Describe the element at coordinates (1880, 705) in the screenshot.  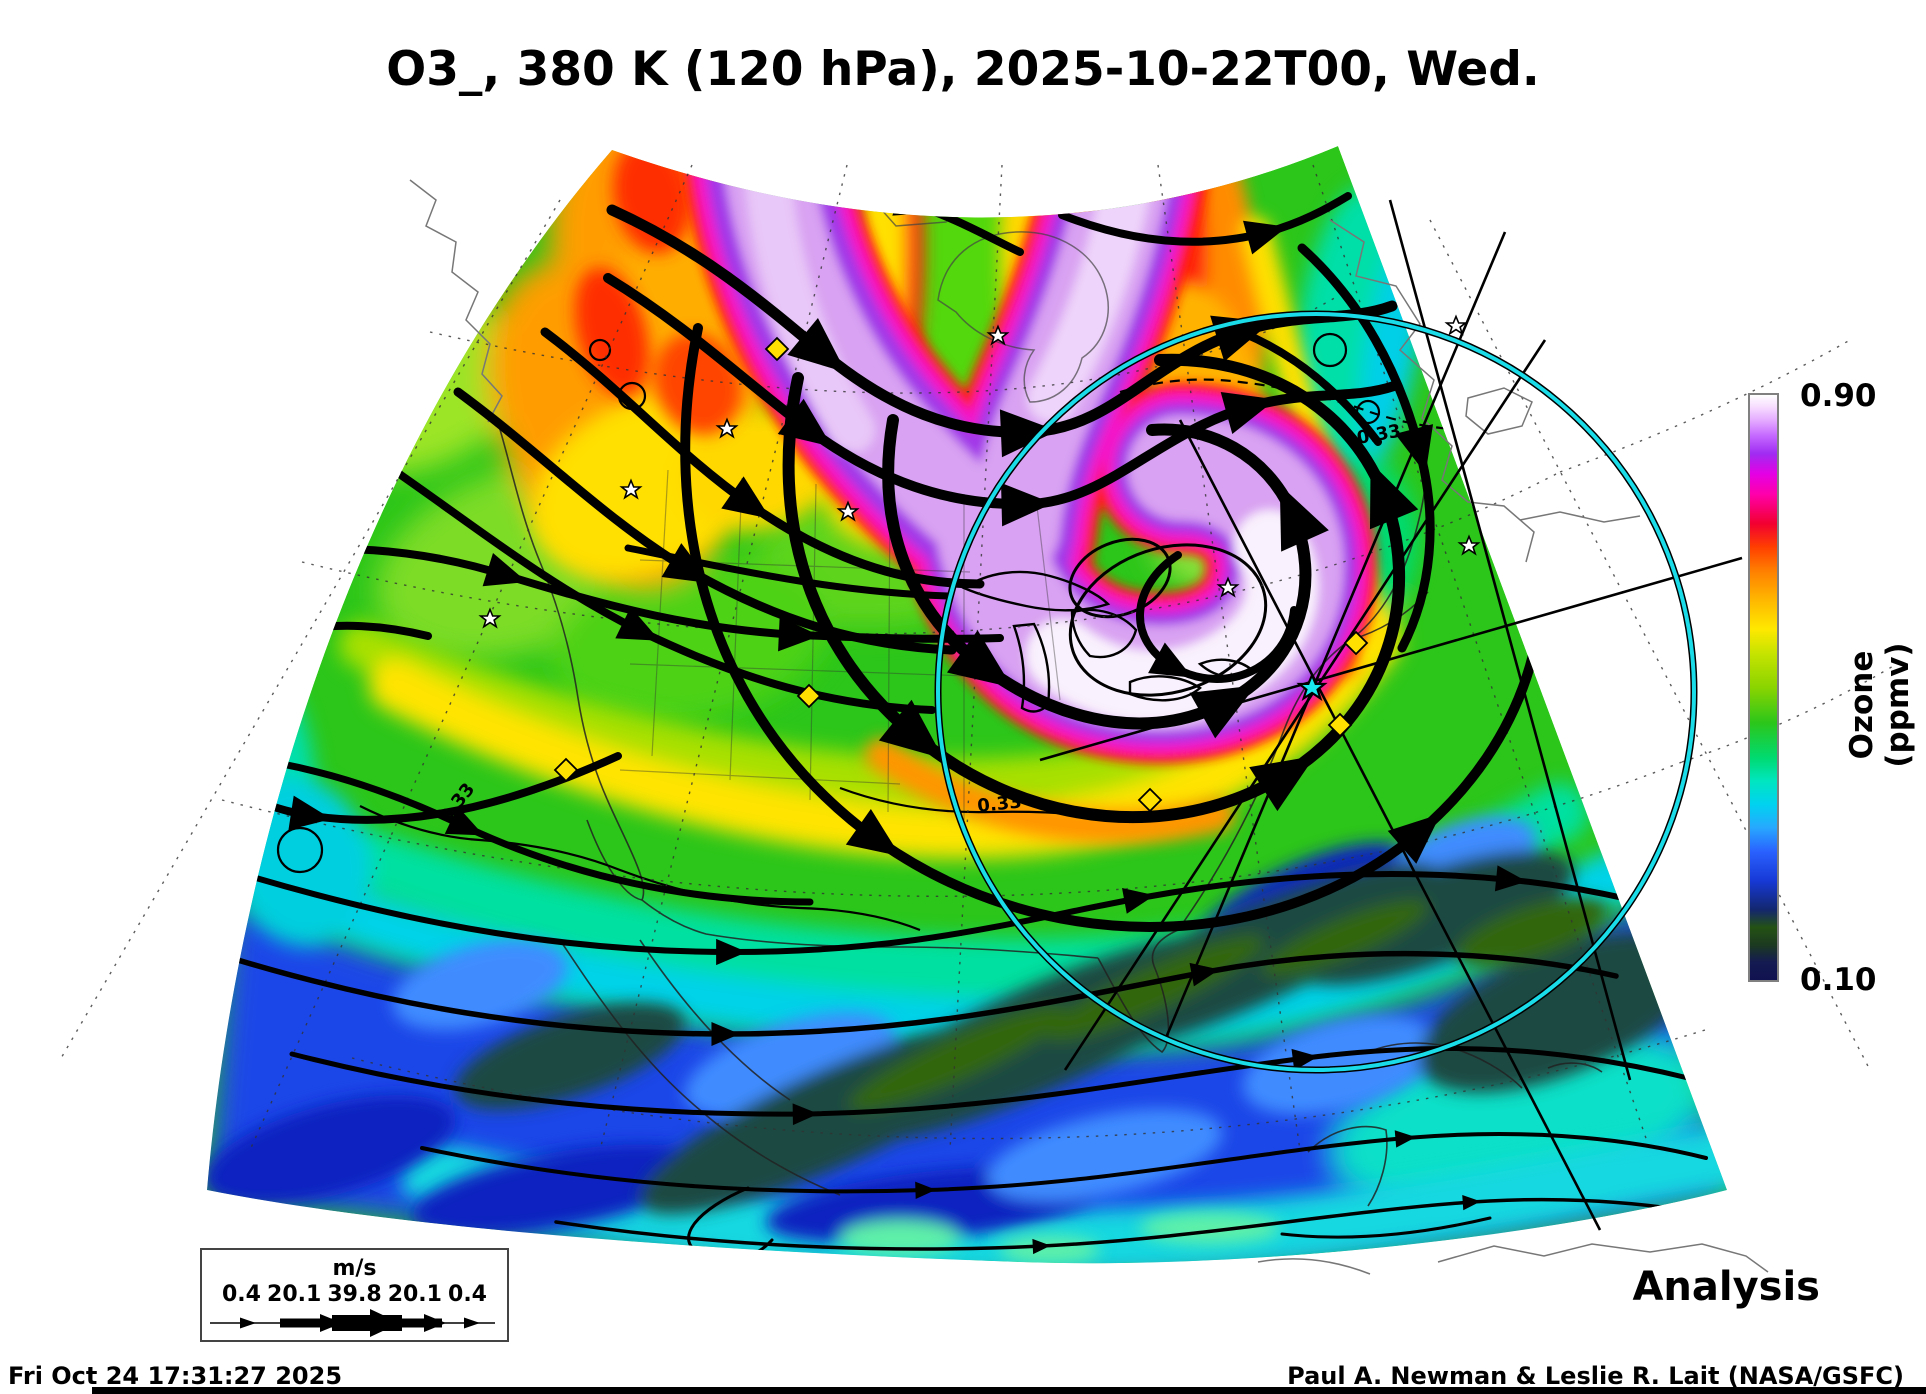
I see `colorbar-axis-label: Ozone (ppmv)` at that location.